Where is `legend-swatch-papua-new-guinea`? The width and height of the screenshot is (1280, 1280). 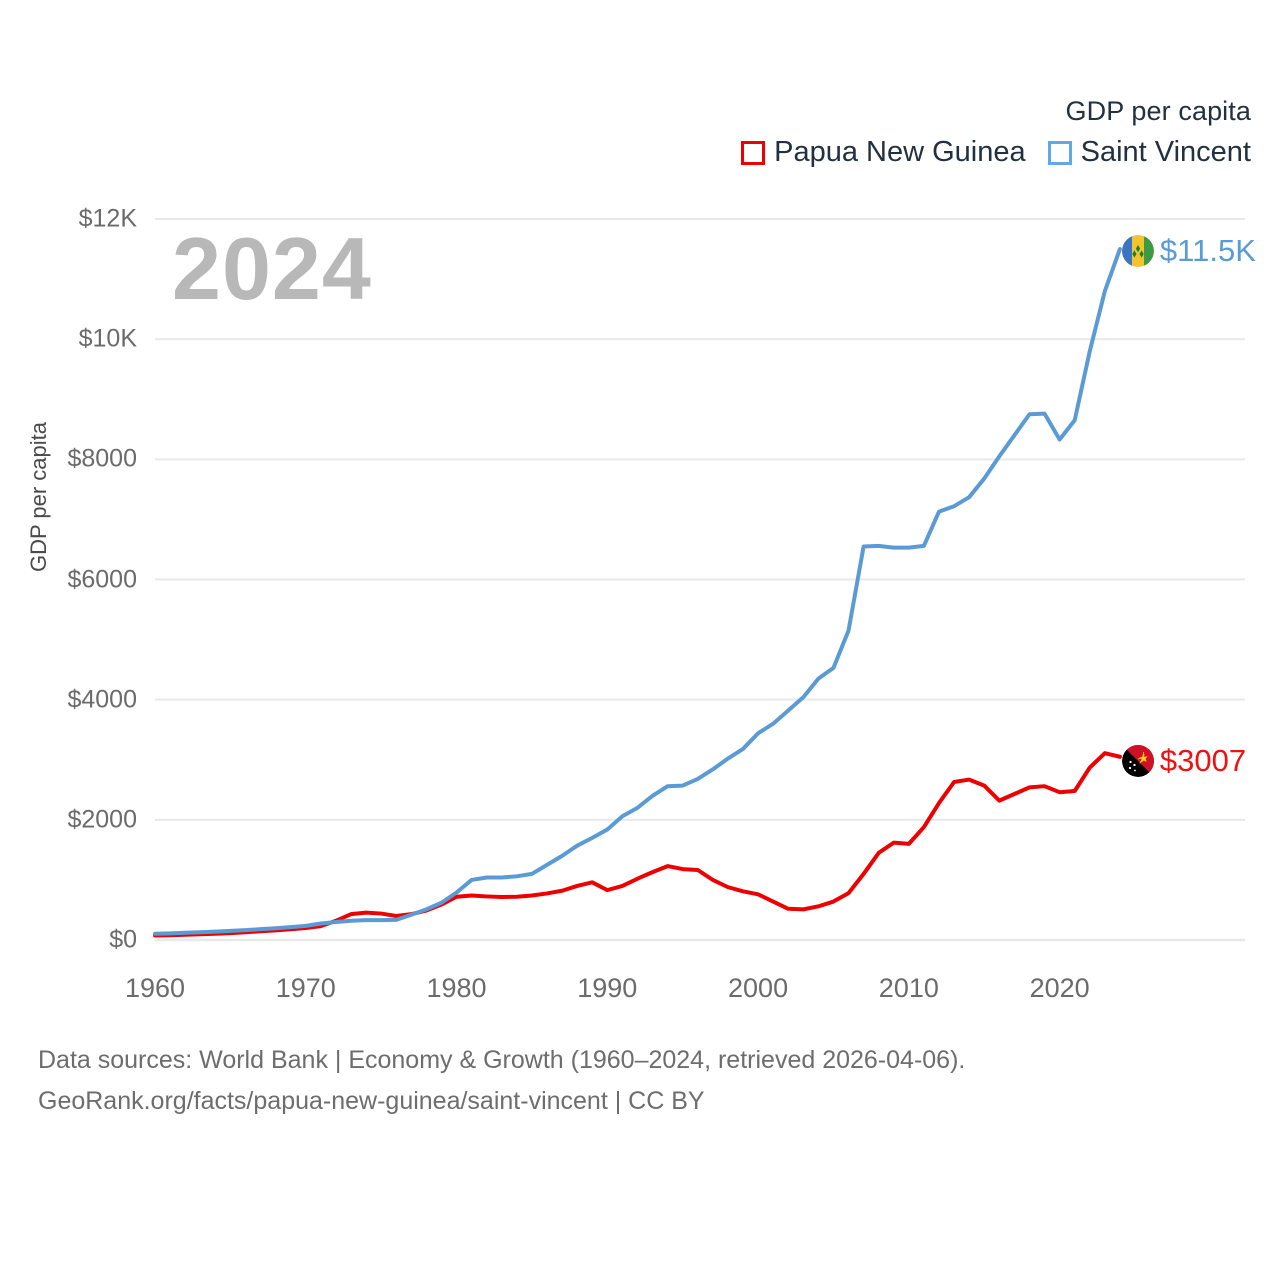 legend-swatch-papua-new-guinea is located at coordinates (753, 152).